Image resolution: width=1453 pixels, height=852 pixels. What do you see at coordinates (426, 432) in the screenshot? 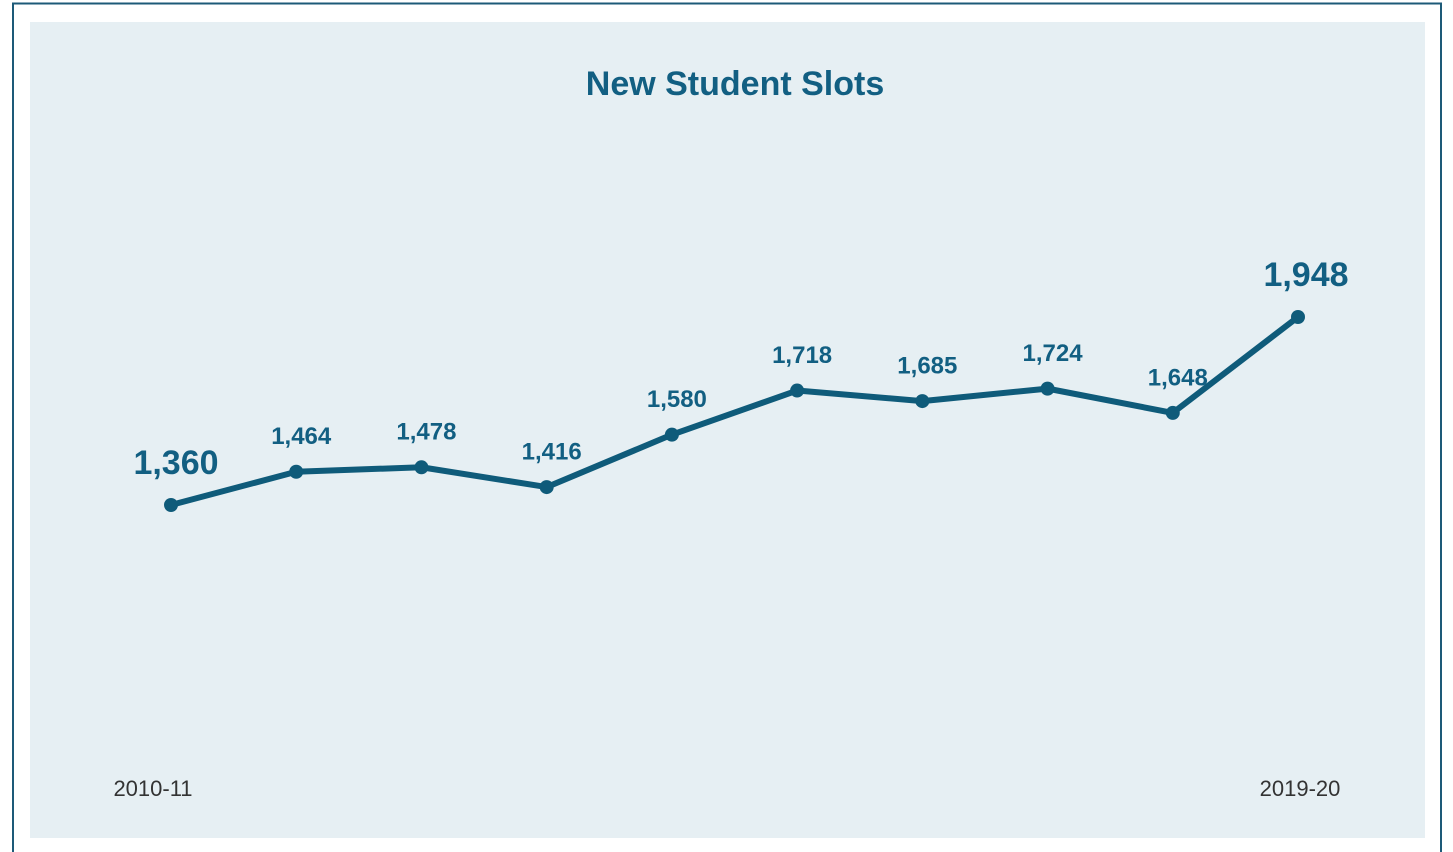
I see `data-label: 1,478` at bounding box center [426, 432].